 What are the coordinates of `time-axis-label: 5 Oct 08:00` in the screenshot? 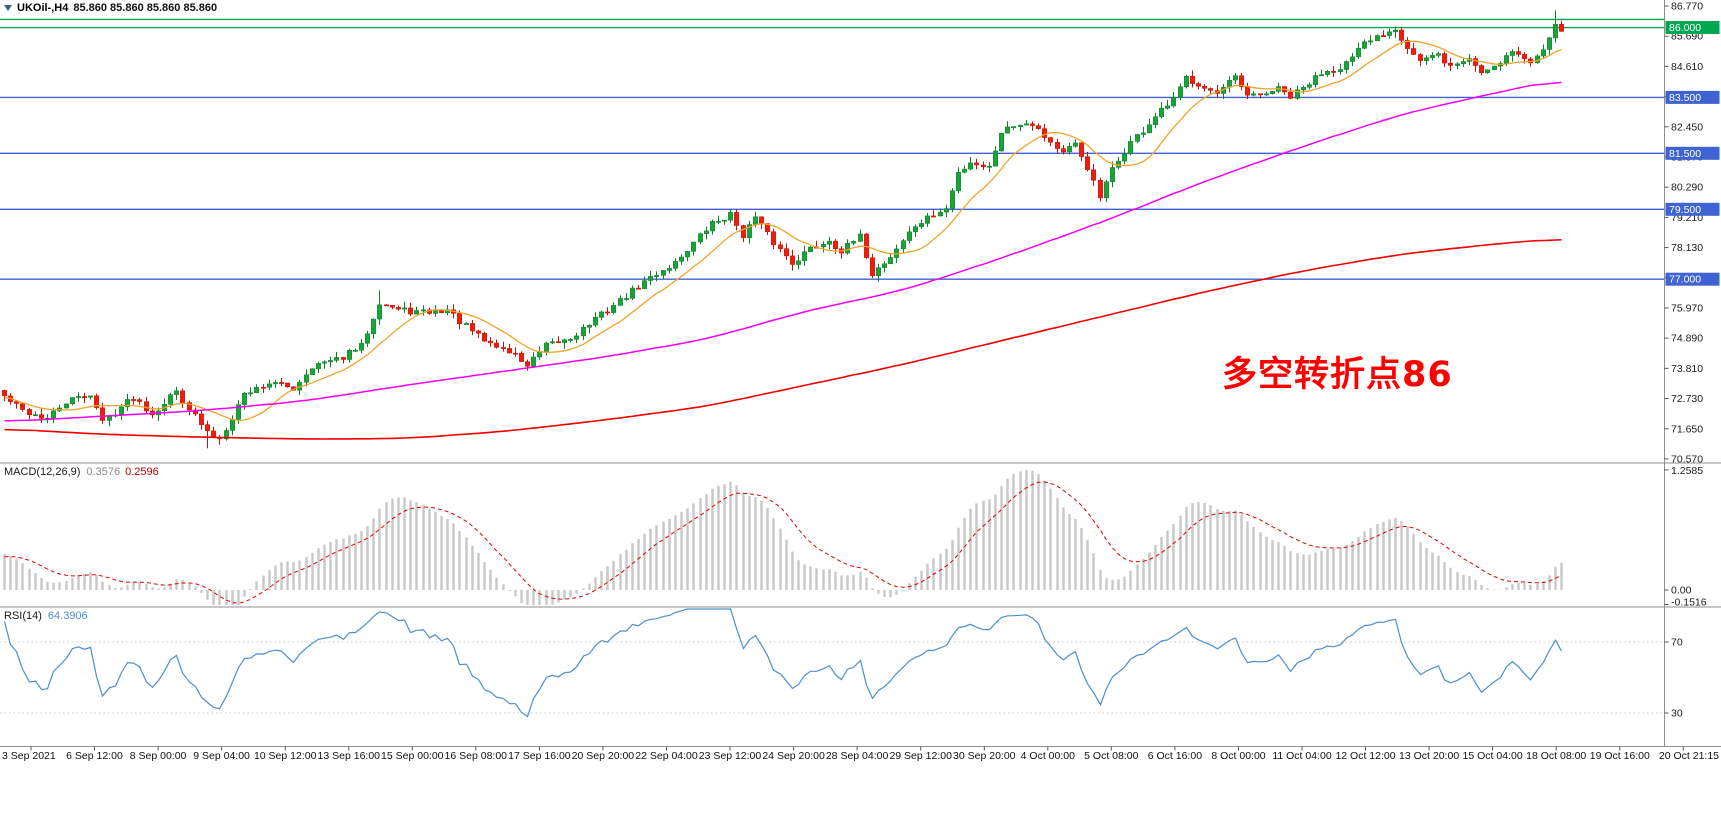 It's located at (1111, 756).